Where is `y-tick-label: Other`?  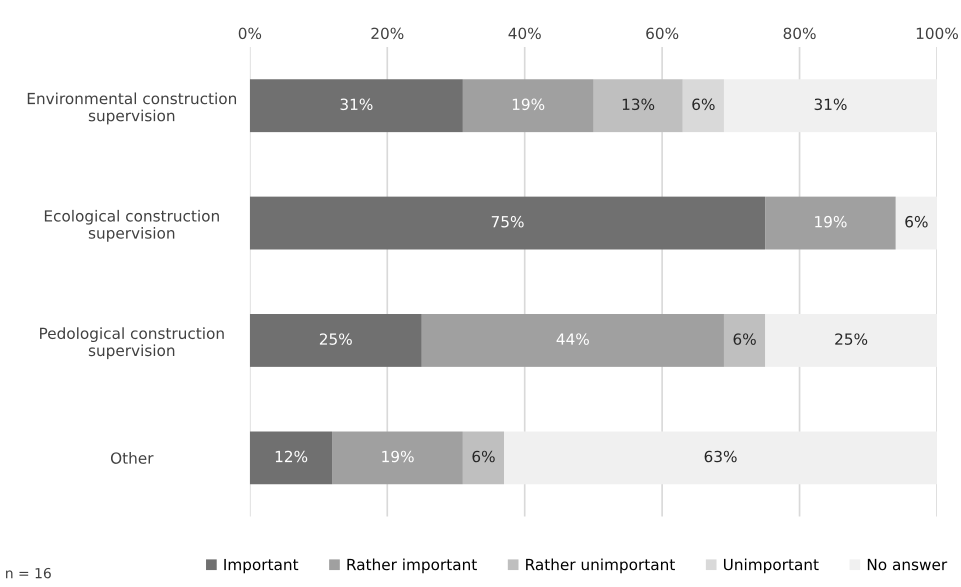
y-tick-label: Other is located at coordinates (132, 458).